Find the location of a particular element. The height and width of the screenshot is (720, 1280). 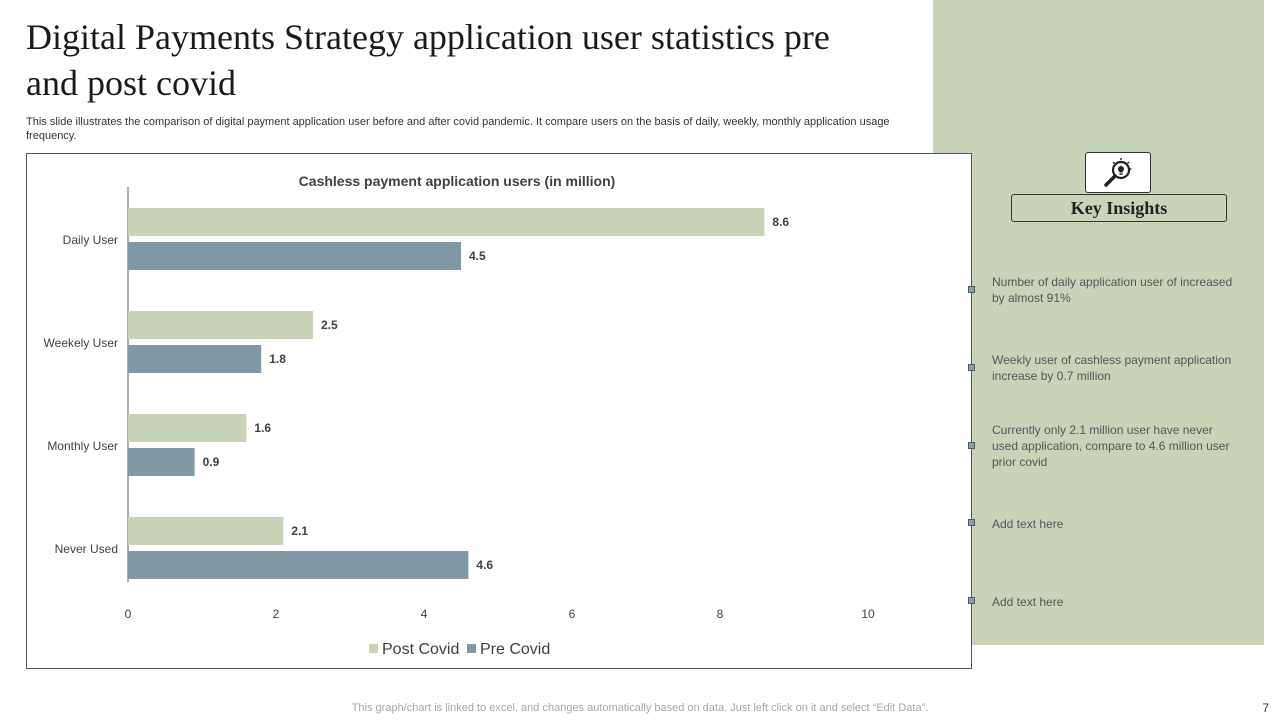

x-tick-label: 2 is located at coordinates (276, 614).